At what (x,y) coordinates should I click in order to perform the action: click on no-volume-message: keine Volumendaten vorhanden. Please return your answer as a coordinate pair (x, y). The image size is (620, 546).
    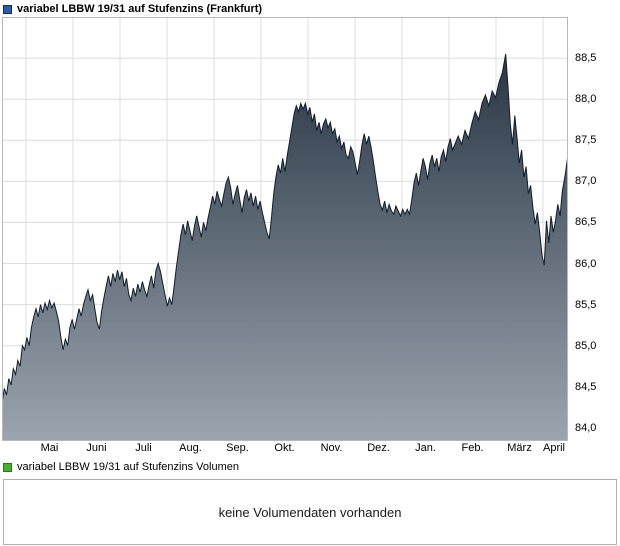
    Looking at the image, I should click on (310, 512).